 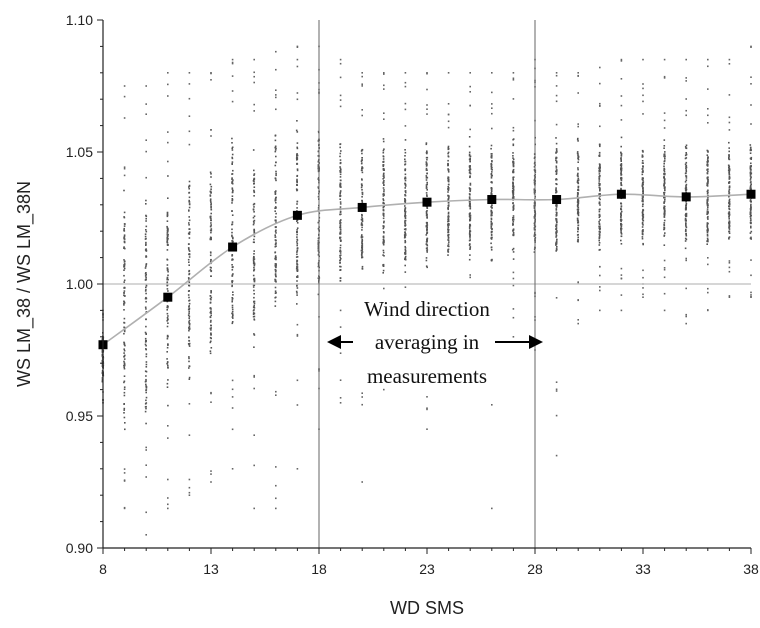 What do you see at coordinates (535, 569) in the screenshot?
I see `x-tick-label: 28` at bounding box center [535, 569].